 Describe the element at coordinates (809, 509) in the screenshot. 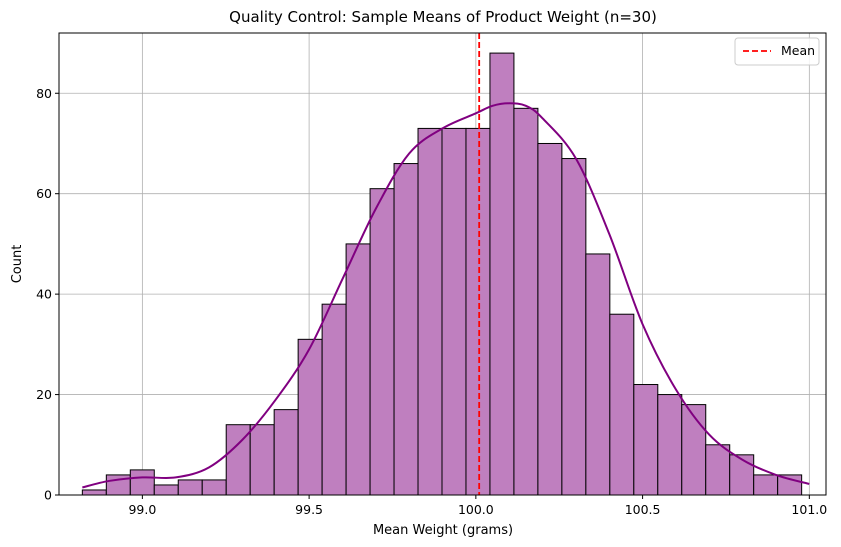

I see `x-tick-label-4: 101.0` at that location.